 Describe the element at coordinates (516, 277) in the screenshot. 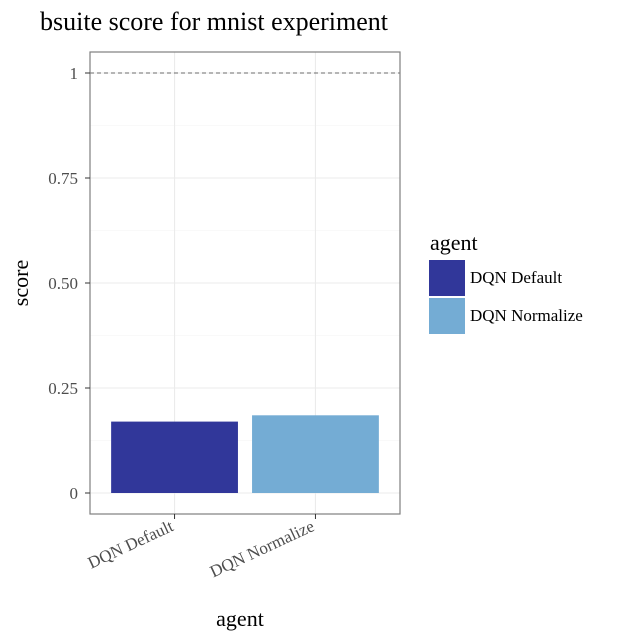

I see `legend-label: DQN Default` at that location.